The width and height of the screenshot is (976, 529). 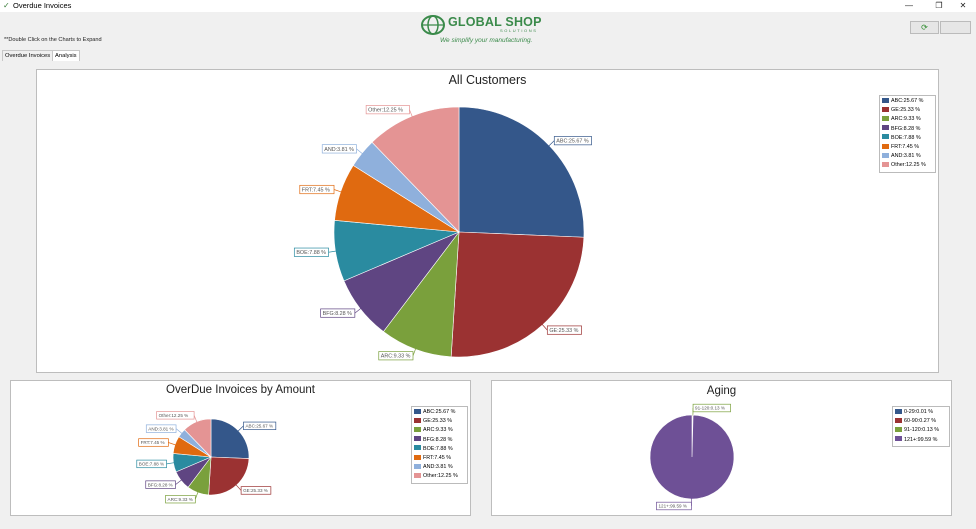 I want to click on legend-item-0-29: 0-29:0.01 %, so click(x=921, y=412).